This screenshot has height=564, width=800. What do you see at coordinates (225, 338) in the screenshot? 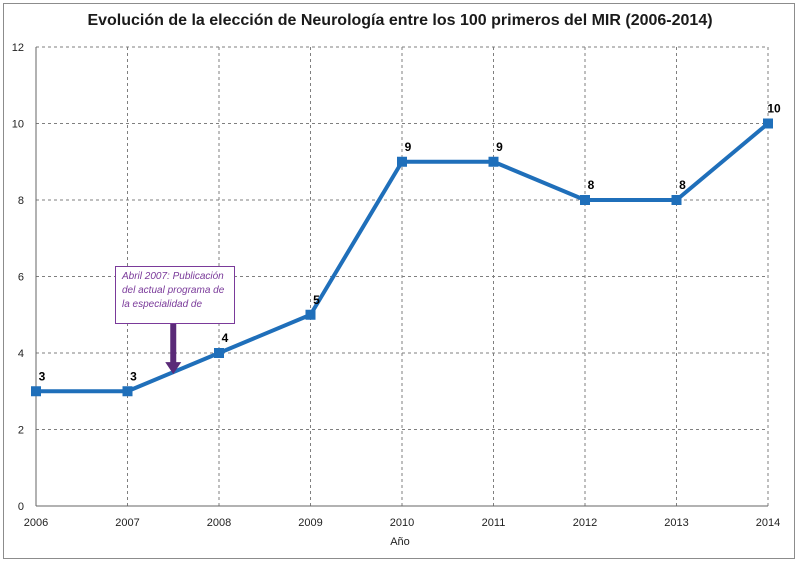
I see `data-label: 4` at bounding box center [225, 338].